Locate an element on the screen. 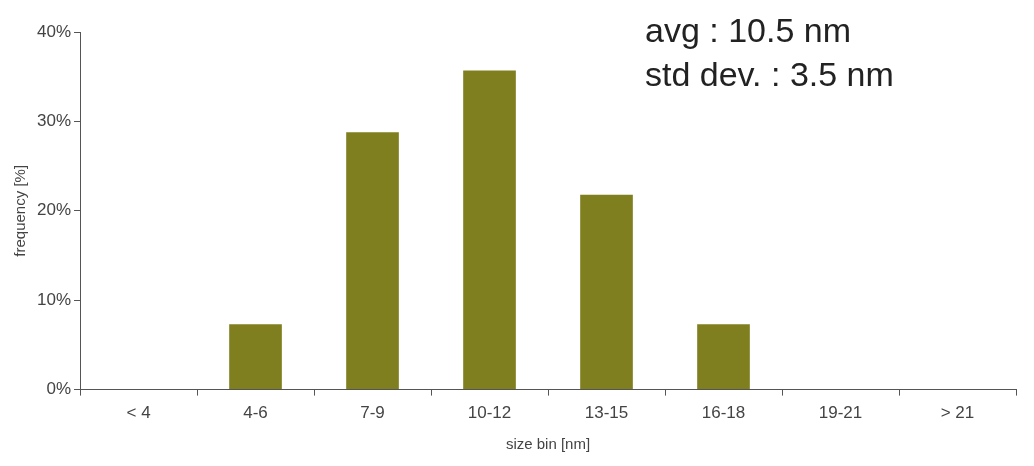 The height and width of the screenshot is (466, 1034). x-tick-label: > 21 is located at coordinates (957, 413).